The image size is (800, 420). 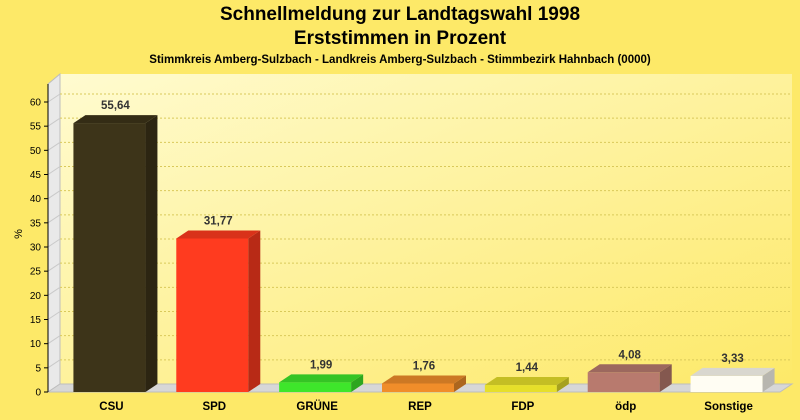 What do you see at coordinates (728, 407) in the screenshot?
I see `x-tick-label: Sonstige` at bounding box center [728, 407].